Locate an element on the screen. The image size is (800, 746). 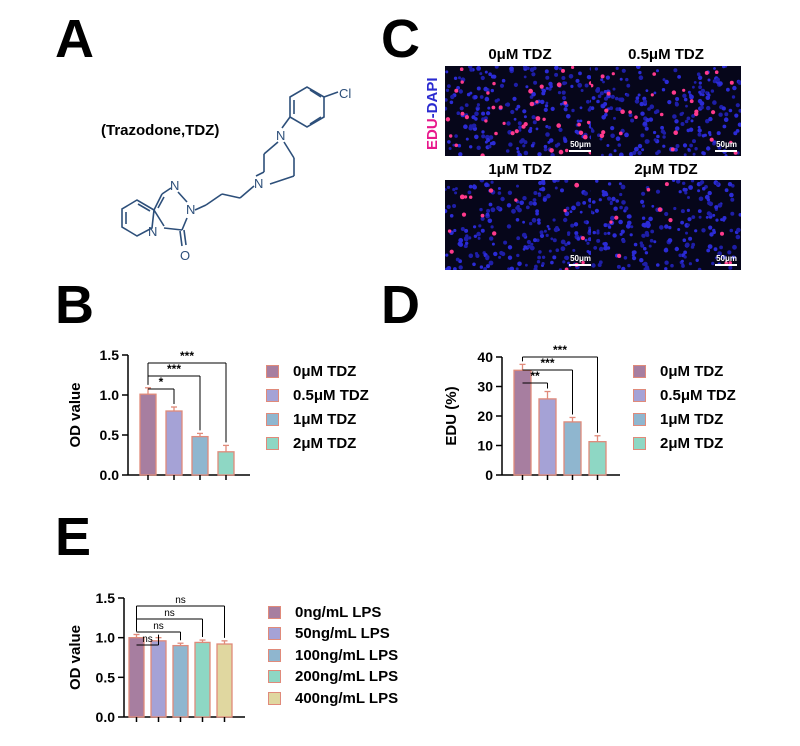
legend-label: 200ng/mL LPS is located at coordinates (347, 676).